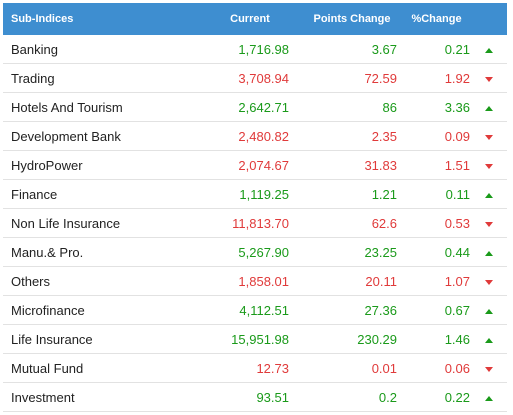 The height and width of the screenshot is (415, 513). Describe the element at coordinates (33, 78) in the screenshot. I see `sub-index-name: Trading` at that location.